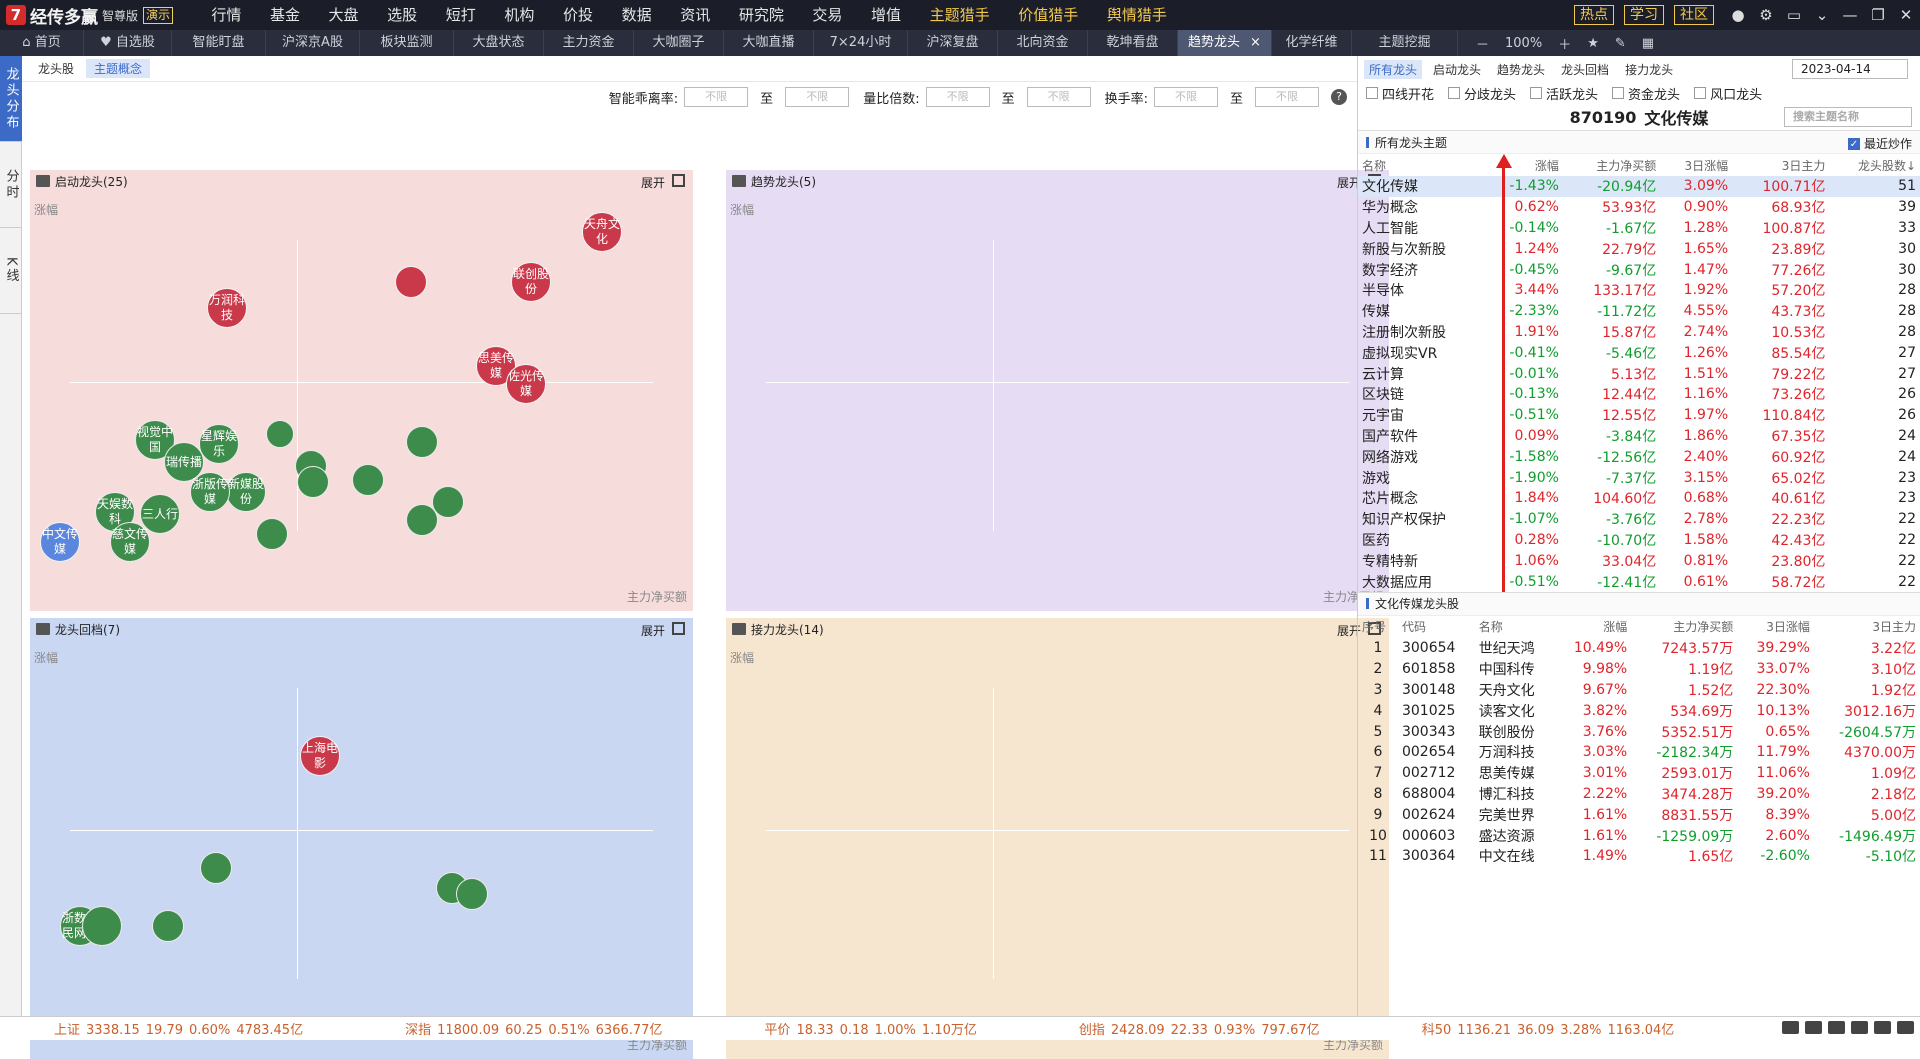  What do you see at coordinates (1694, 15) in the screenshot?
I see `community-button: 社区` at bounding box center [1694, 15].